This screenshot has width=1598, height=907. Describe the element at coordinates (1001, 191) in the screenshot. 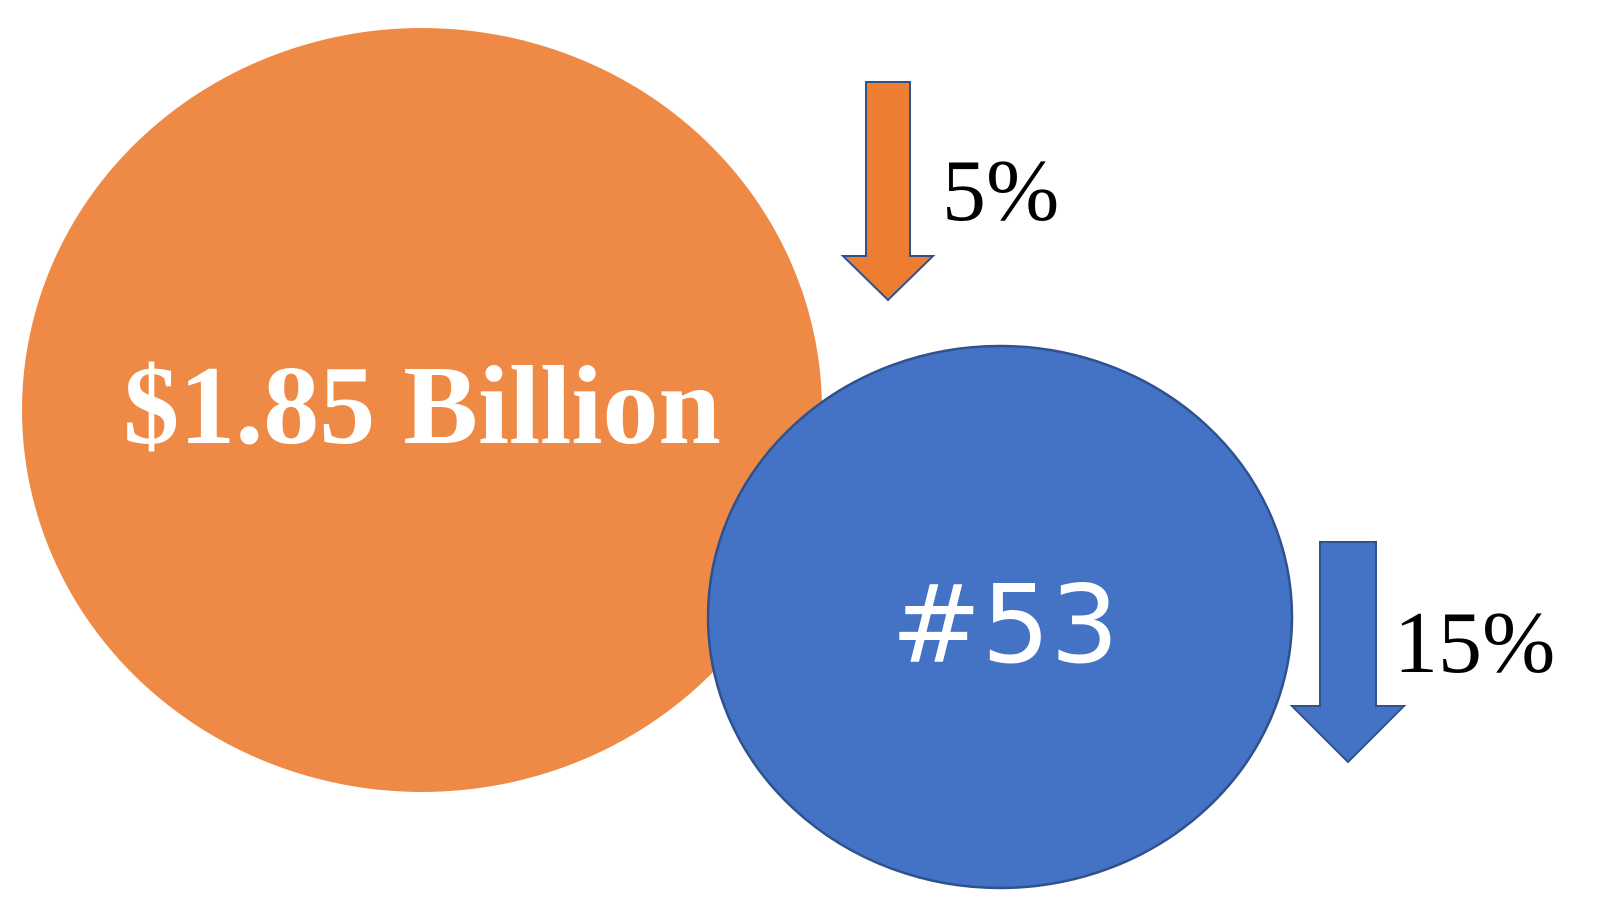

I see `revenue-change-percent: 5%` at that location.